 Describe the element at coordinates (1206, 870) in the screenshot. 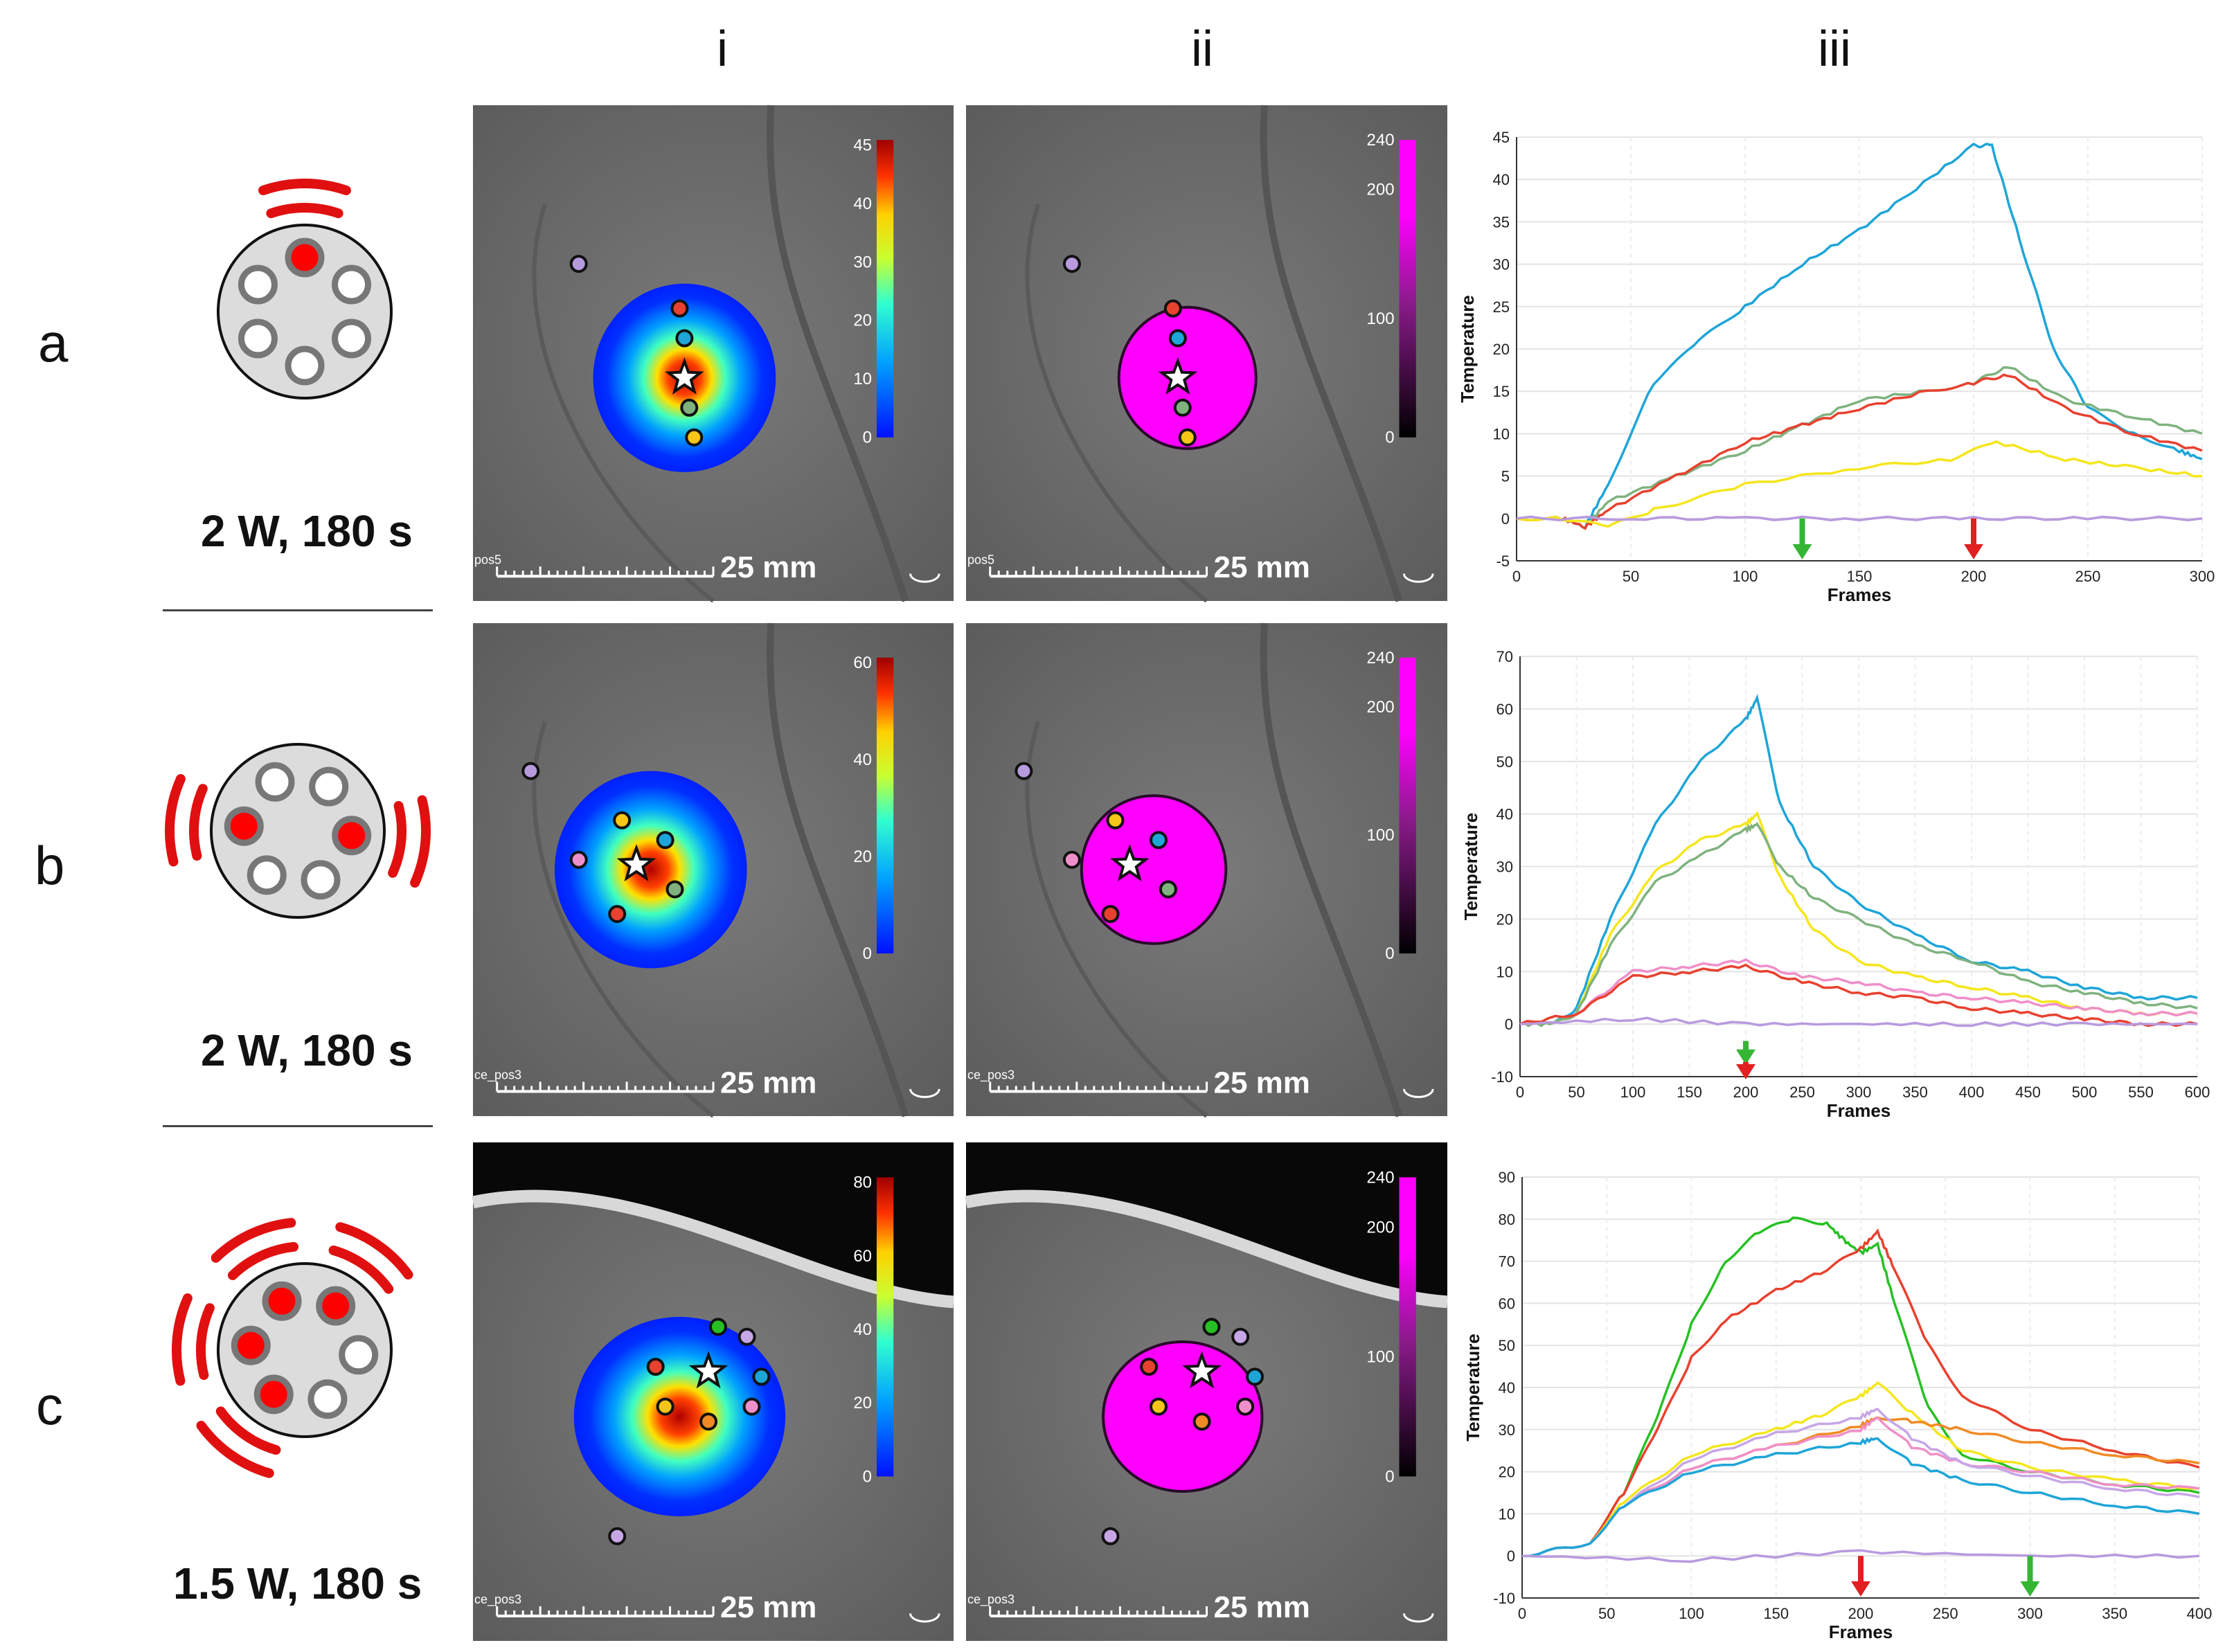

I see `mri-panel: 240 200 100 0 25 mm ce_pos3` at that location.